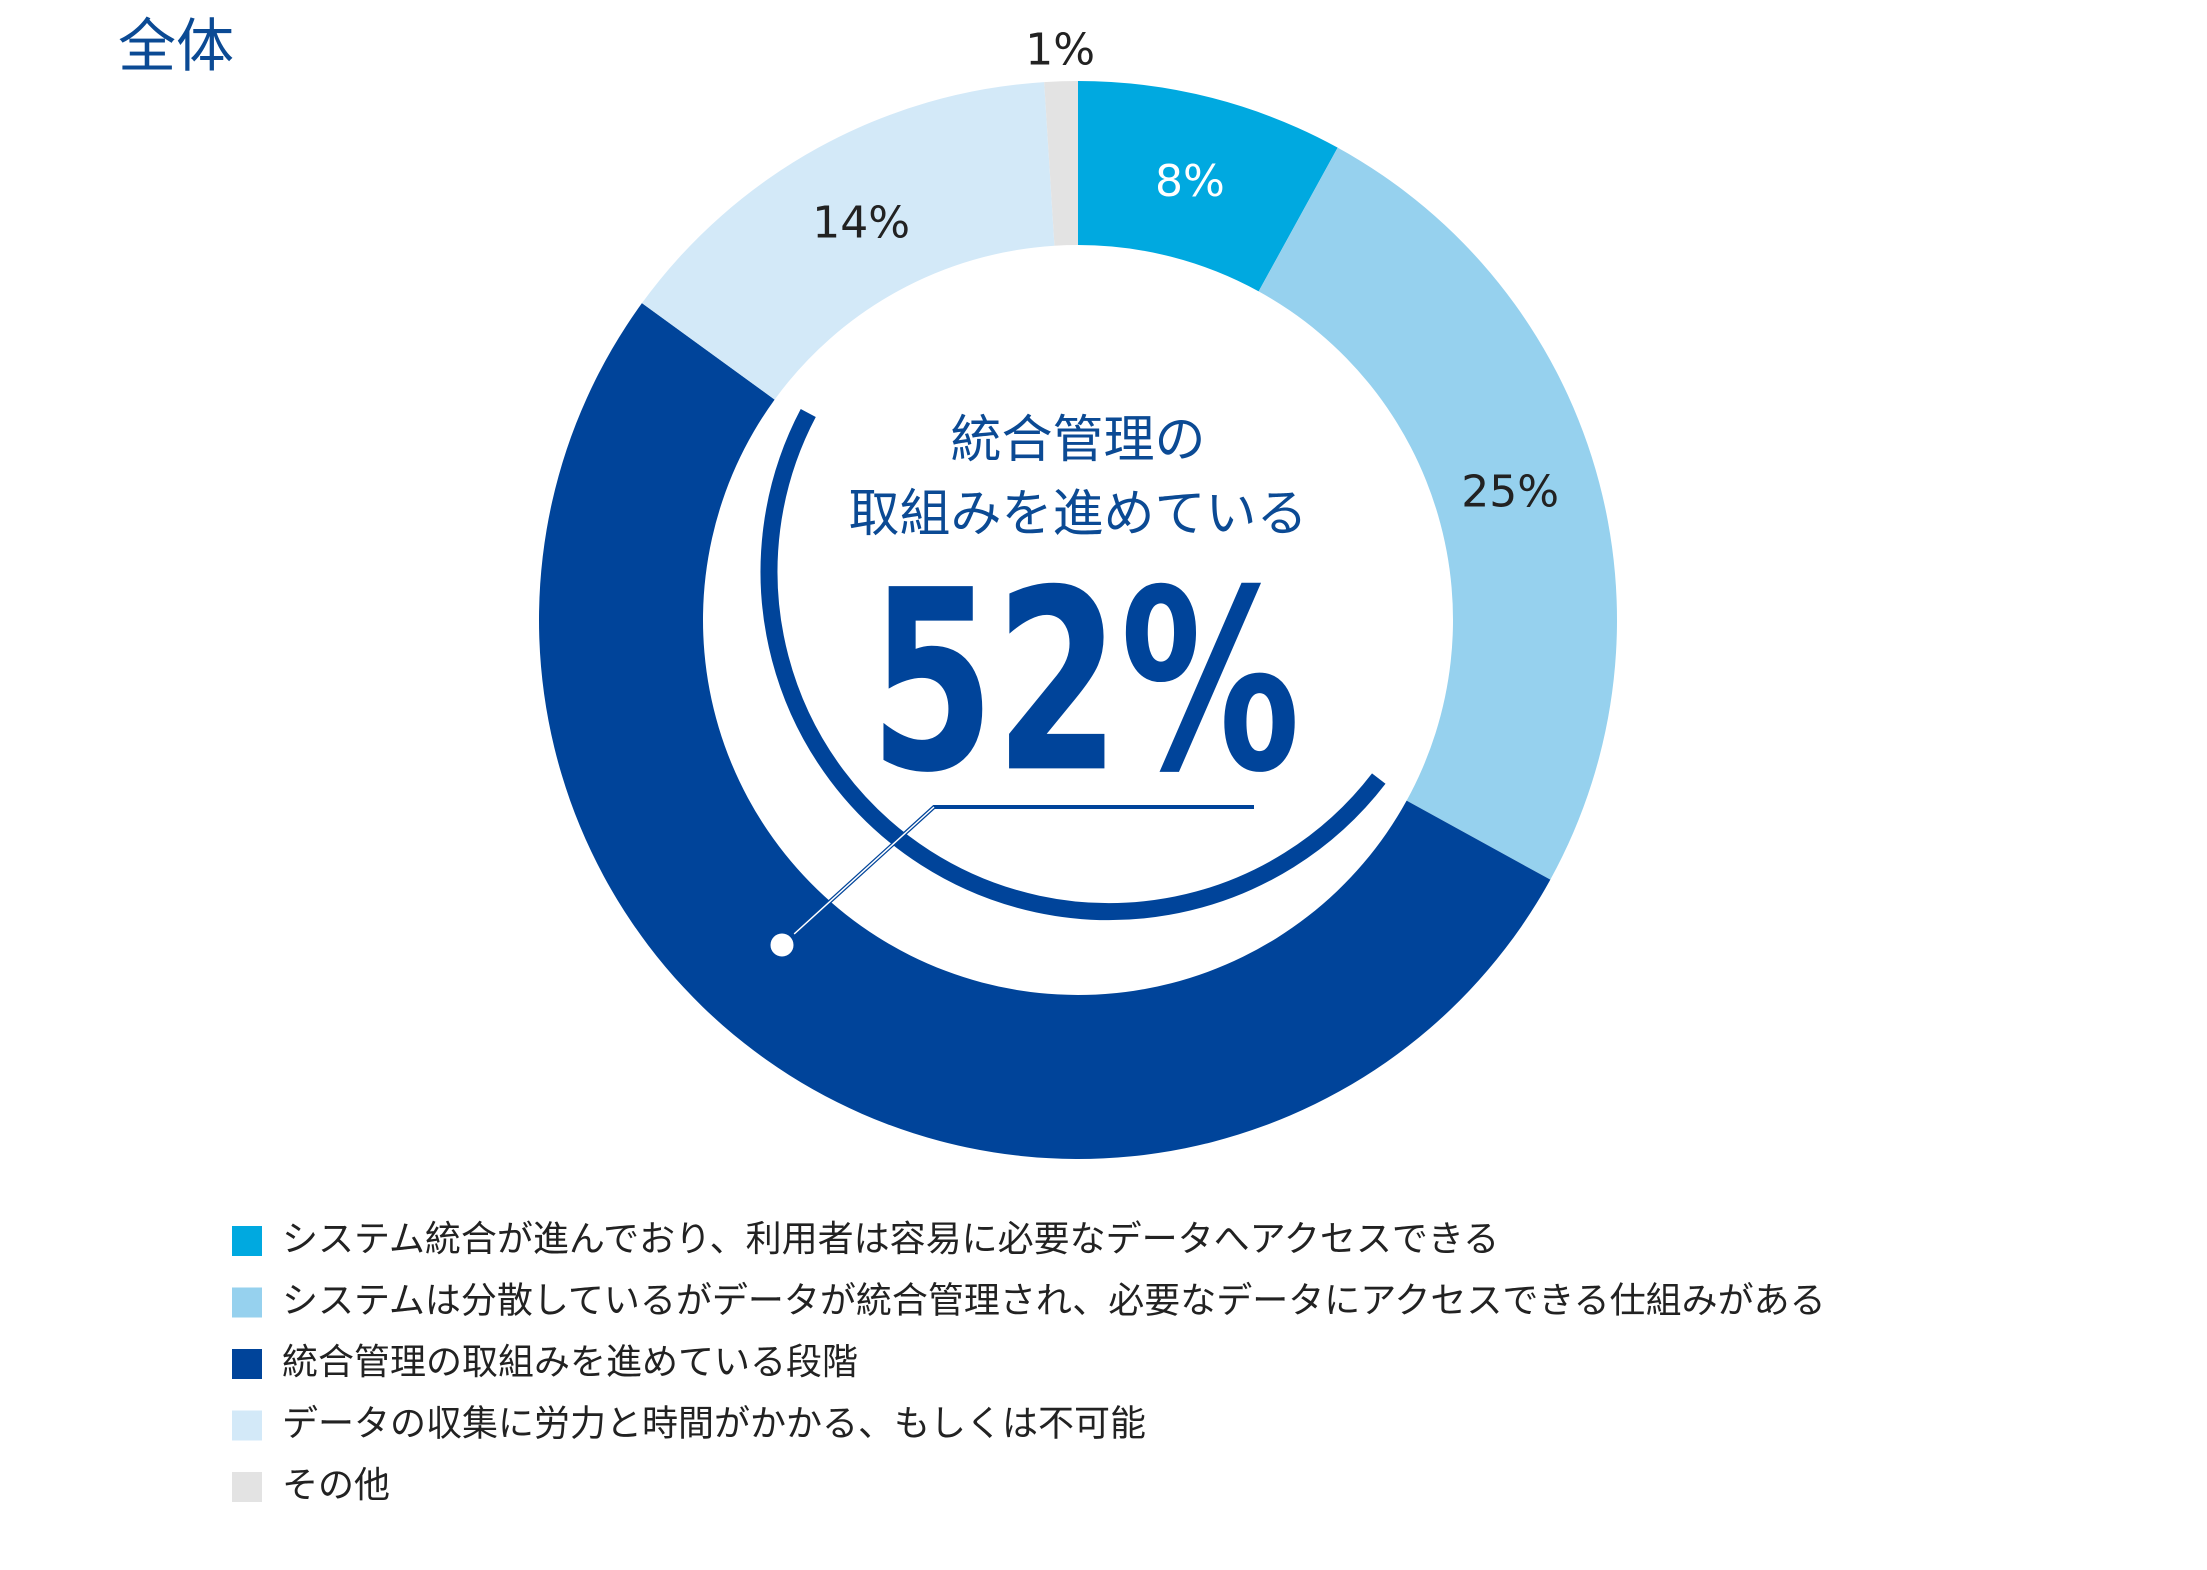  I want to click on leader-dot, so click(782, 945).